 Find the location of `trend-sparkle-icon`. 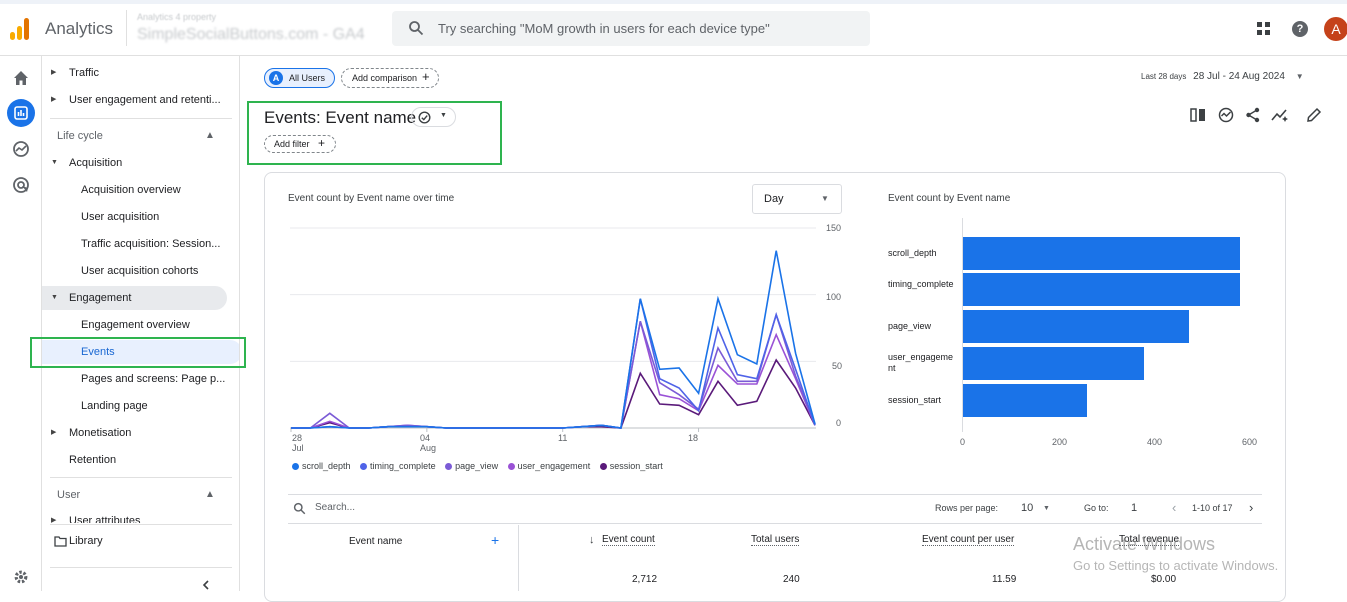

trend-sparkle-icon is located at coordinates (1280, 115).